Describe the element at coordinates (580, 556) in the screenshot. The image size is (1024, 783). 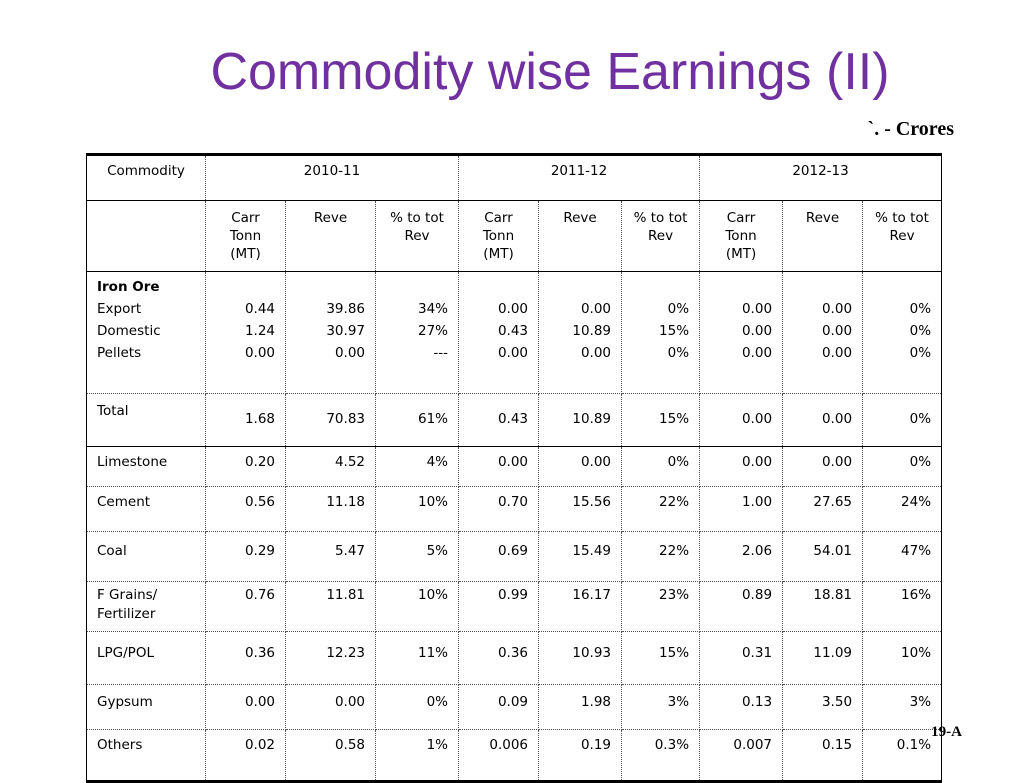
I see `table-cell: 15.49` at that location.